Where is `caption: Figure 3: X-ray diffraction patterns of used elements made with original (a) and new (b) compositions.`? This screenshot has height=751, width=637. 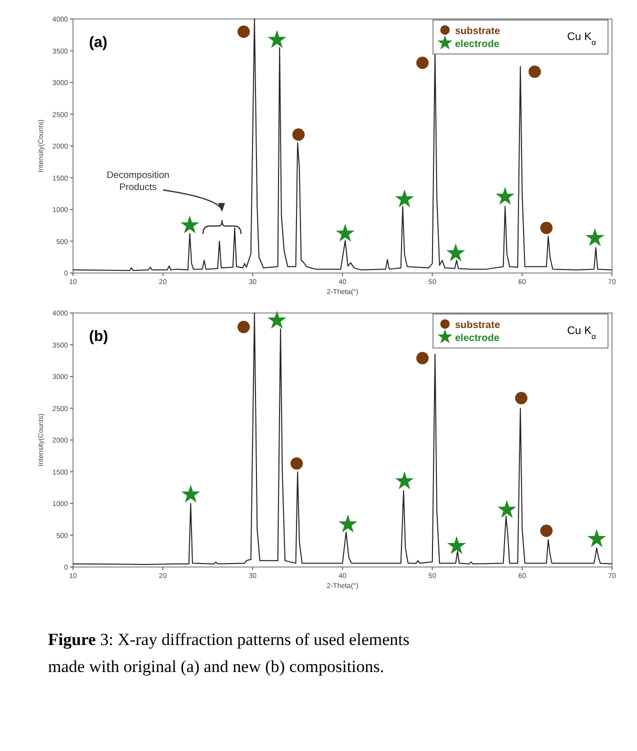
caption: Figure 3: X-ray diffraction patterns of used elements made with original (a) and new (b) compositions. is located at coordinates (229, 653).